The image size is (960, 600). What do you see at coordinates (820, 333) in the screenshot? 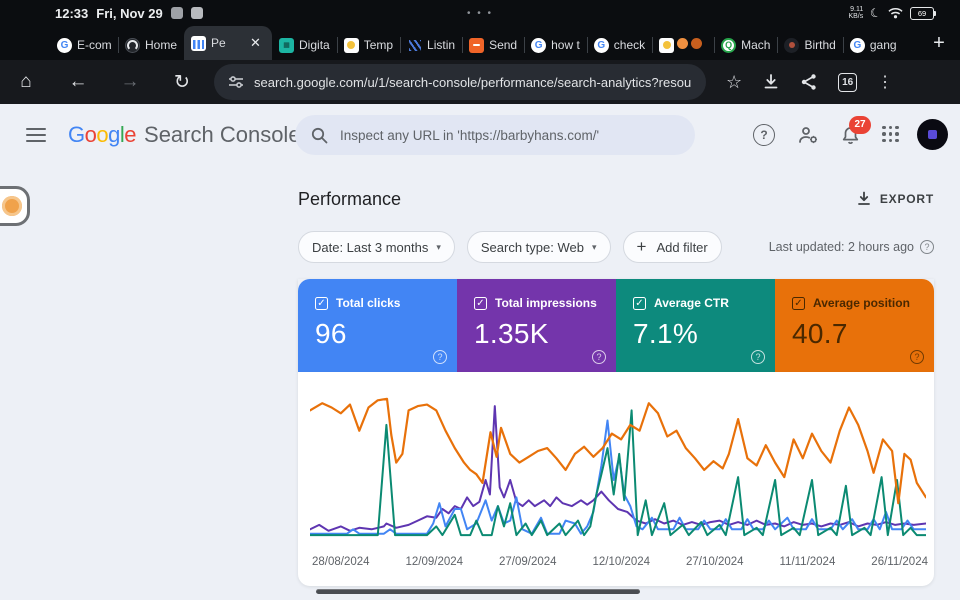
I see `card-value: 40.7` at bounding box center [820, 333].